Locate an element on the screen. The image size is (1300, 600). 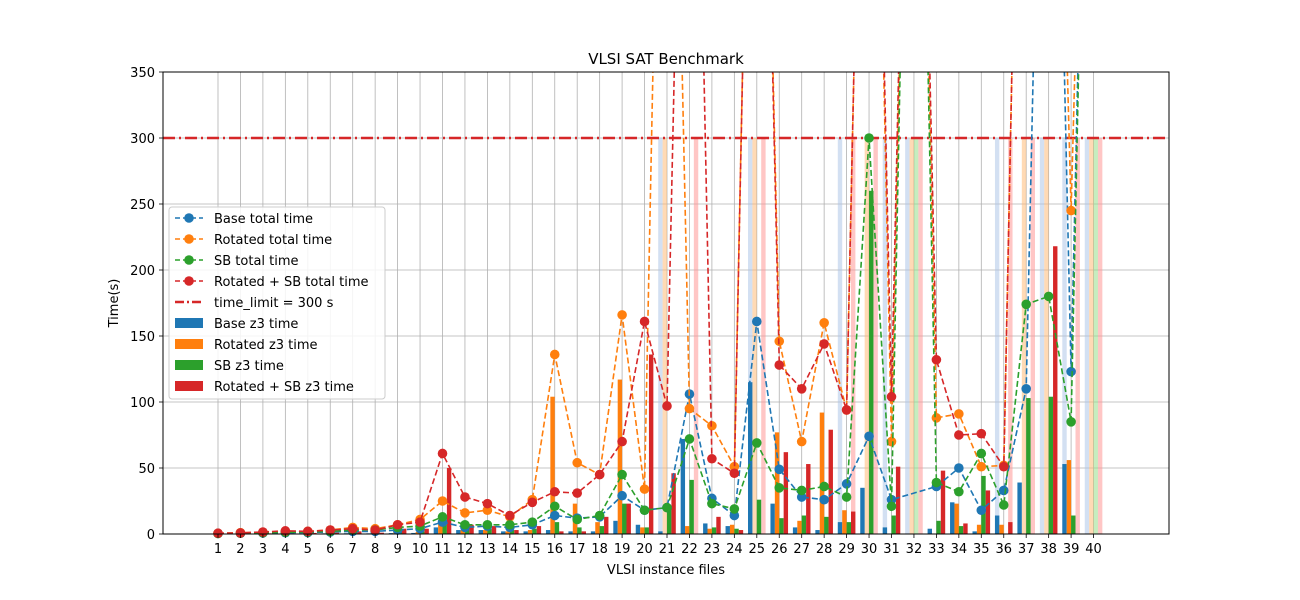
x-tick-label: 12 is located at coordinates (465, 549).